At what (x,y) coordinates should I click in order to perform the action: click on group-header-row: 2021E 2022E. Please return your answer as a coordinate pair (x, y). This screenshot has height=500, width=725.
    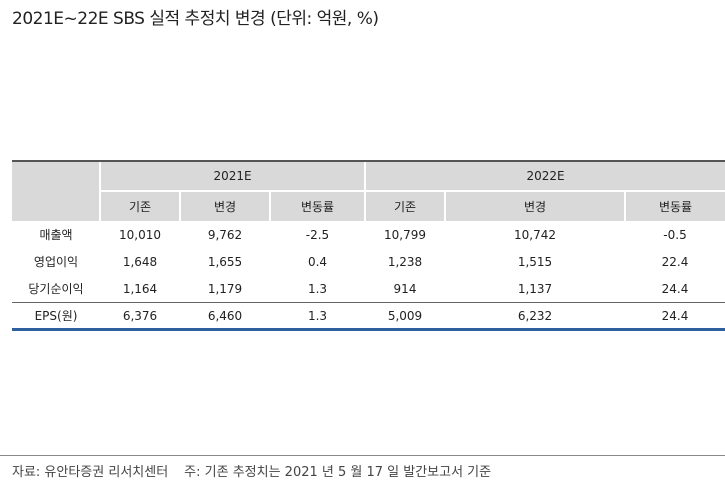
    Looking at the image, I should click on (368, 190).